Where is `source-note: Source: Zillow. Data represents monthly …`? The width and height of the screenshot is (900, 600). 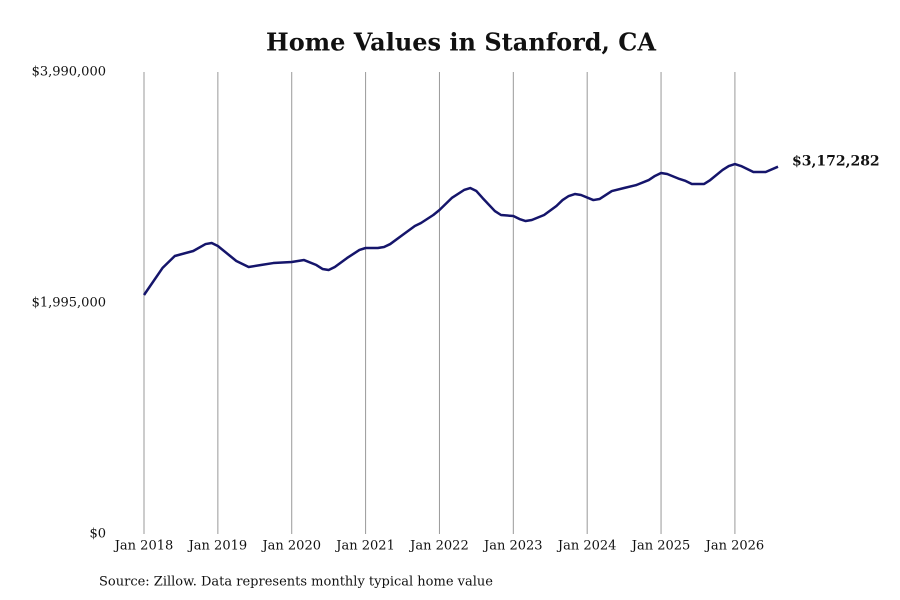
source-note: Source: Zillow. Data represents monthly … is located at coordinates (296, 582).